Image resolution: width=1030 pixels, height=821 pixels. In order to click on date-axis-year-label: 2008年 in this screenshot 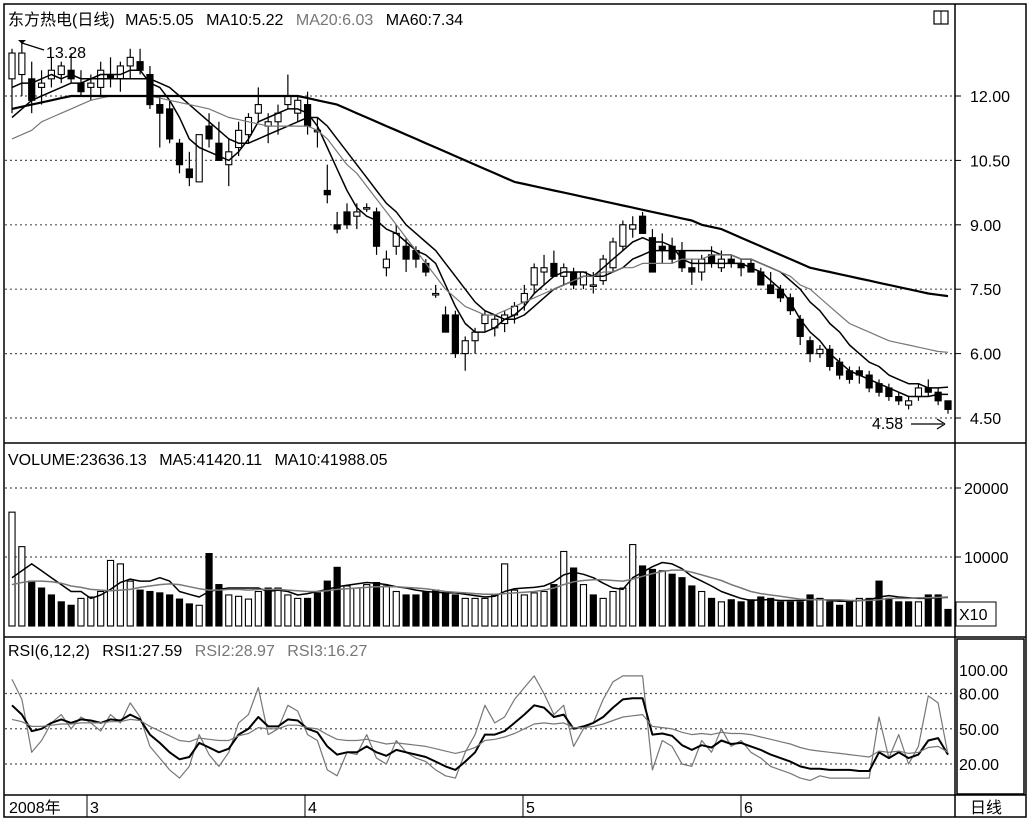, I will do `click(35, 808)`.